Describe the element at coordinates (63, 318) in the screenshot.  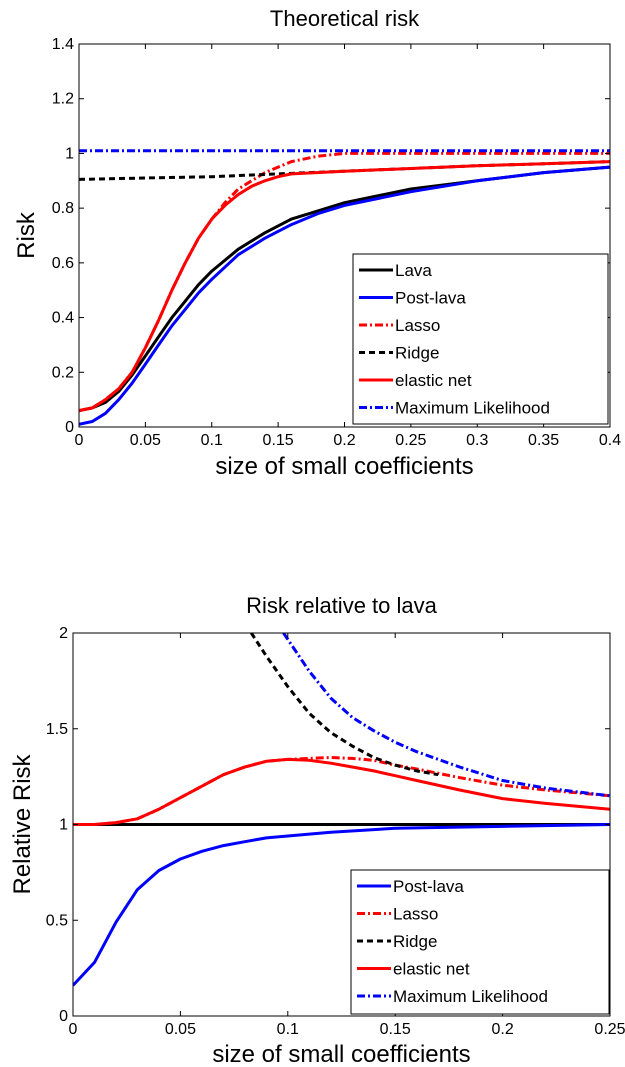
I see `y-tick-label: 0.4` at that location.